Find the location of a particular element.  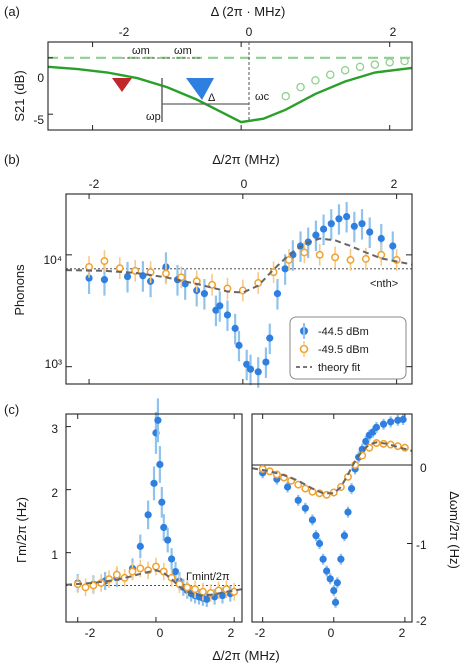

panel-a-plot is located at coordinates (230, 86).